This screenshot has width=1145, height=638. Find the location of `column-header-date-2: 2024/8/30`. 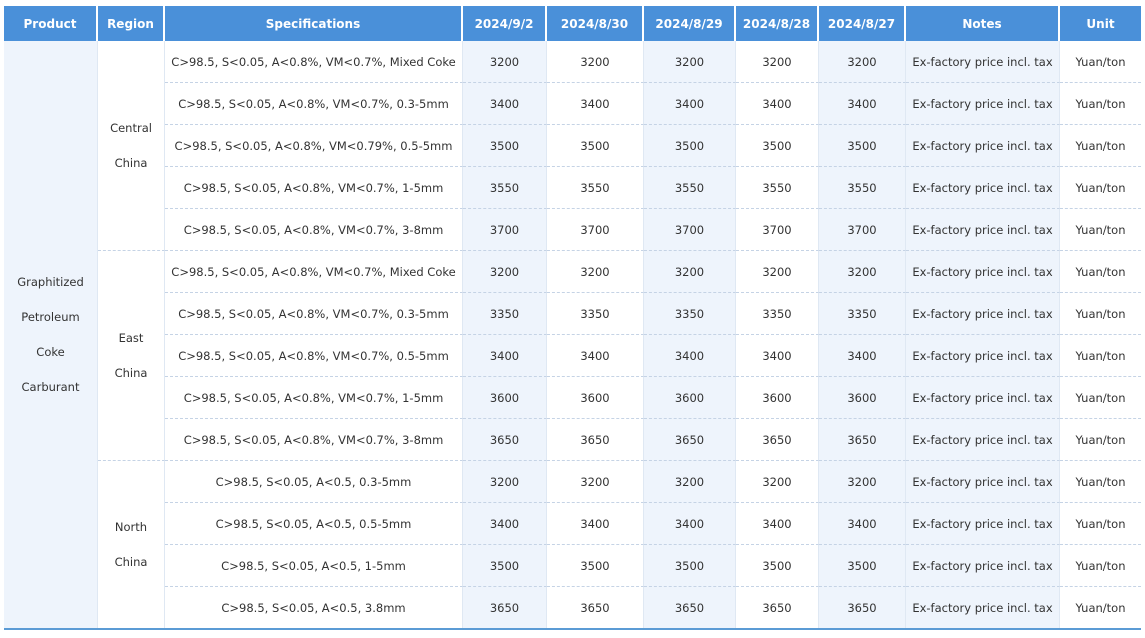

column-header-date-2: 2024/8/30 is located at coordinates (595, 23).